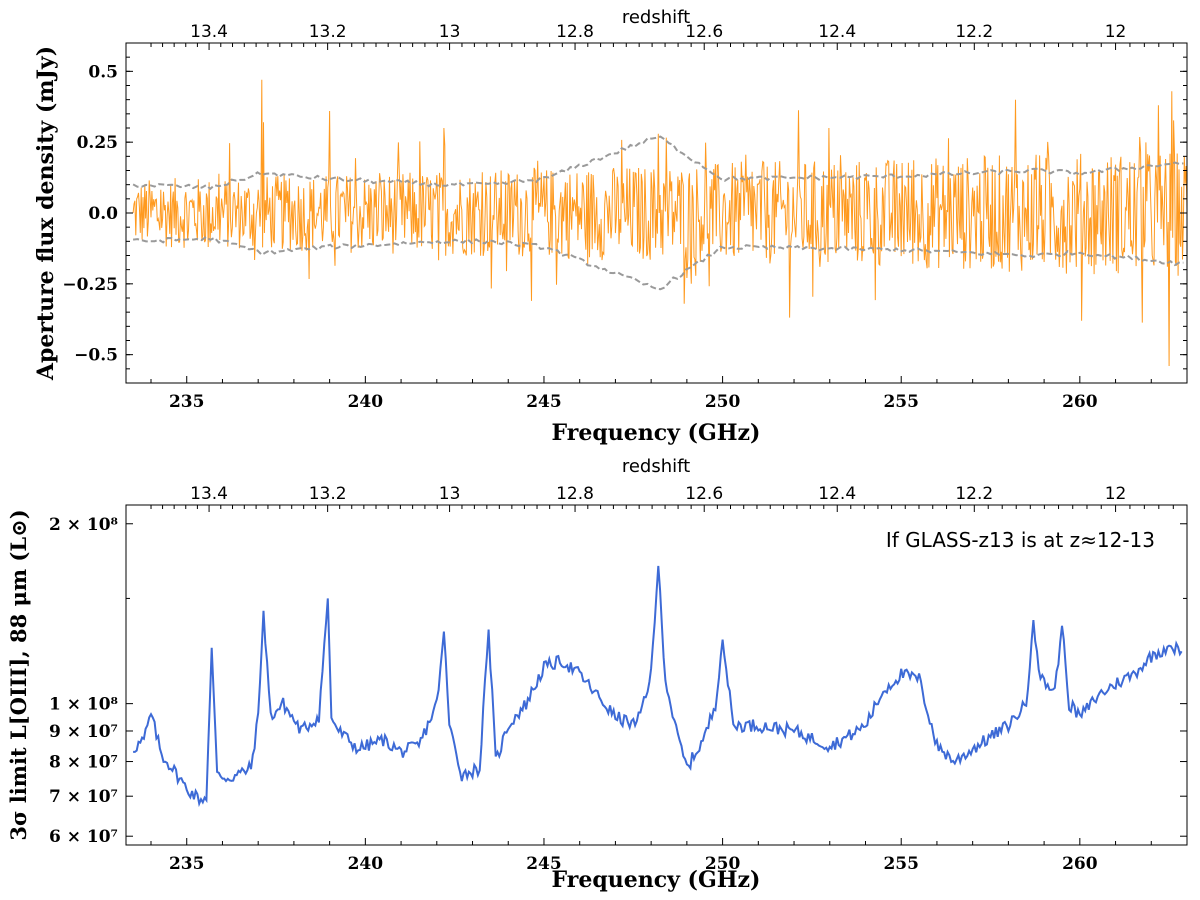  I want to click on bottom-redshift-label: redshift, so click(656, 466).